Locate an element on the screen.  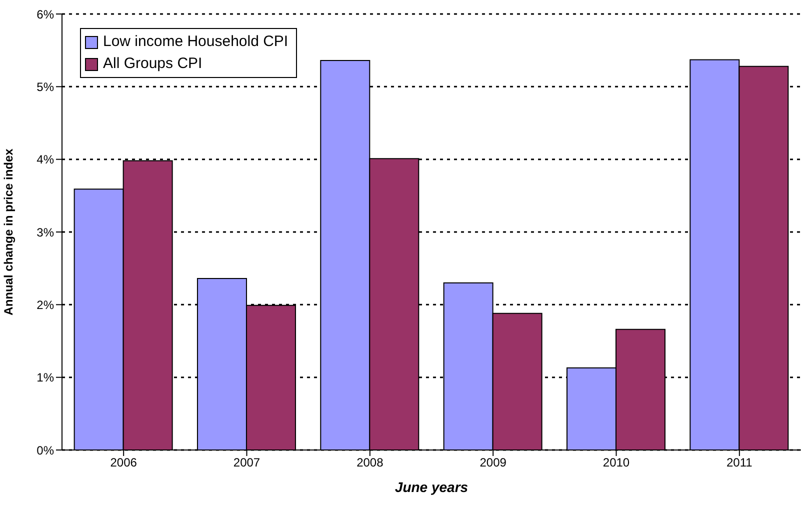
y-tick-label: 5% is located at coordinates (45, 87).